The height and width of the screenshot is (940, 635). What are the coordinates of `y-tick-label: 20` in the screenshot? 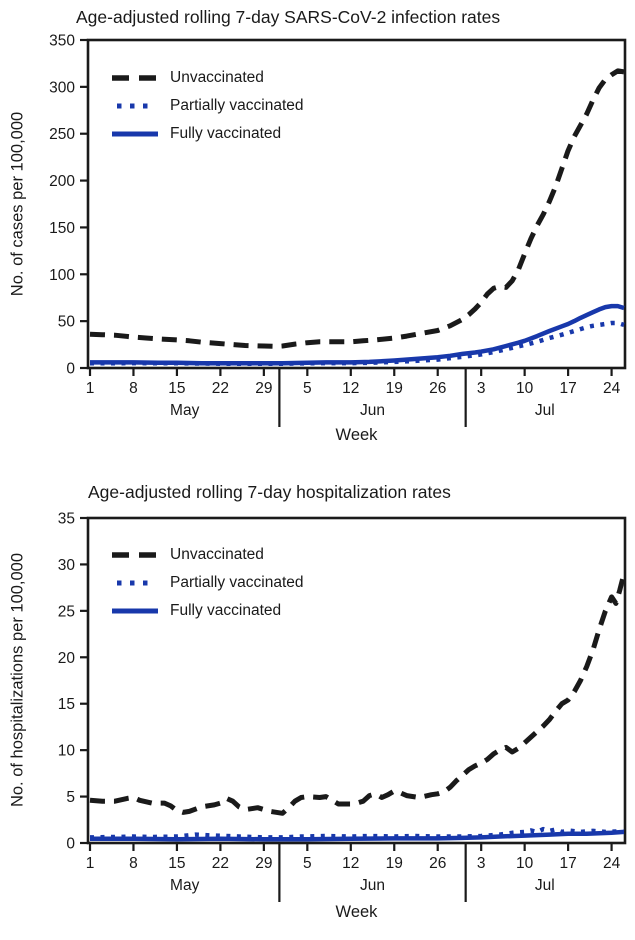 It's located at (67, 658).